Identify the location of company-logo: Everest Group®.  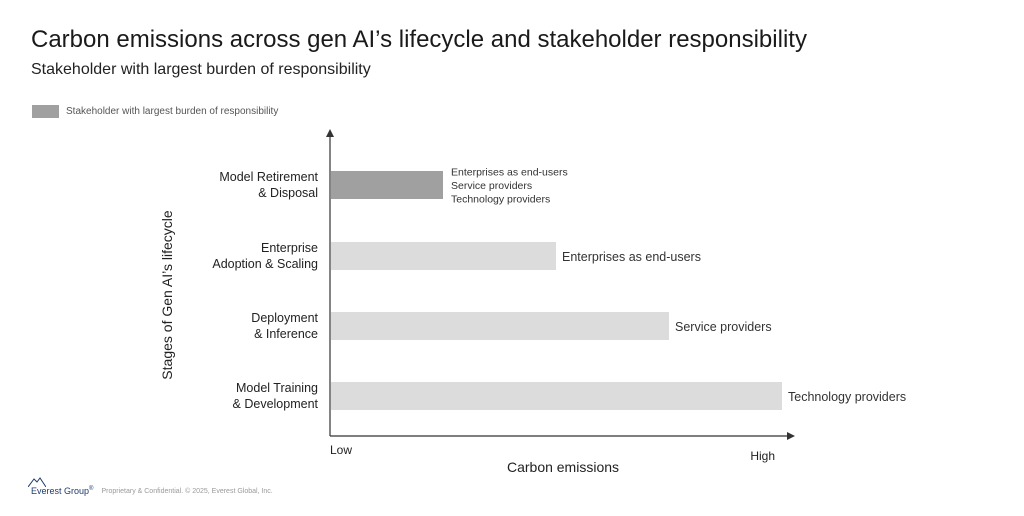
(60, 486).